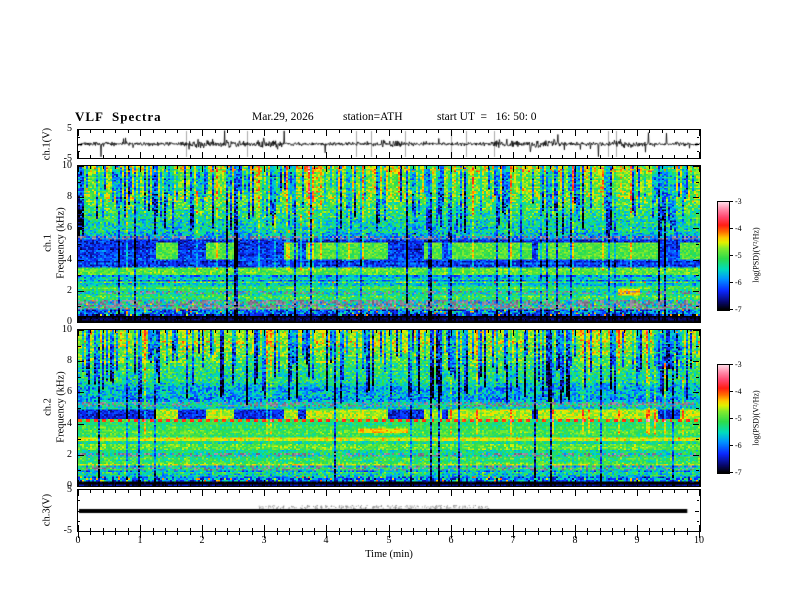  What do you see at coordinates (373, 117) in the screenshot?
I see `figure-station: station=ATH` at bounding box center [373, 117].